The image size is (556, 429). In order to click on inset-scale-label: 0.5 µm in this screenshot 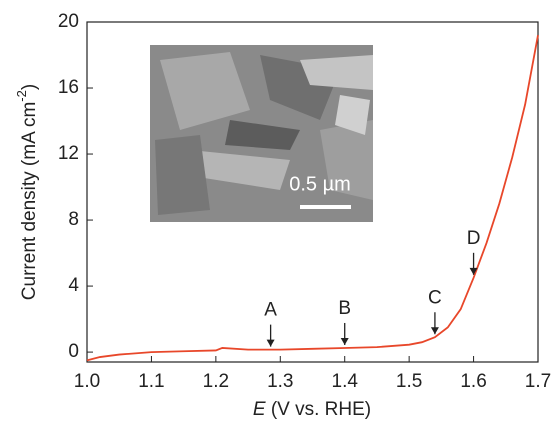, I will do `click(320, 184)`.